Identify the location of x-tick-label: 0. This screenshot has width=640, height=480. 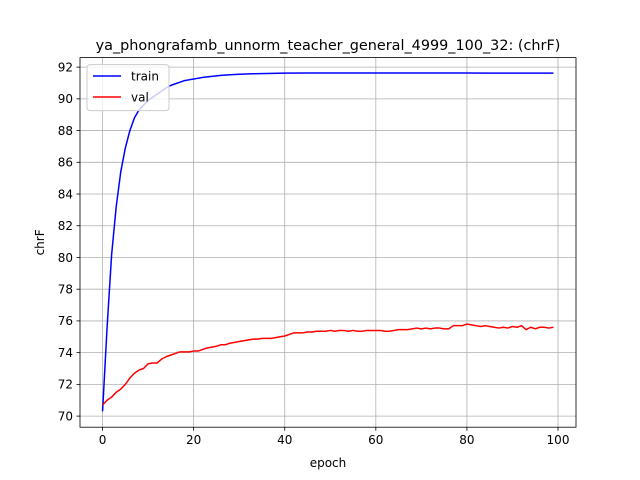
(103, 440).